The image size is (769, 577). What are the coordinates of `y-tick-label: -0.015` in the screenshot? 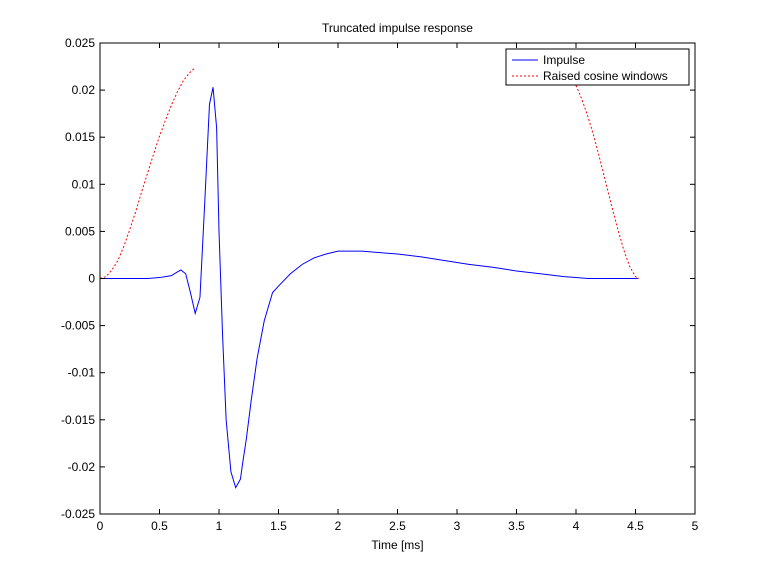 It's located at (78, 420).